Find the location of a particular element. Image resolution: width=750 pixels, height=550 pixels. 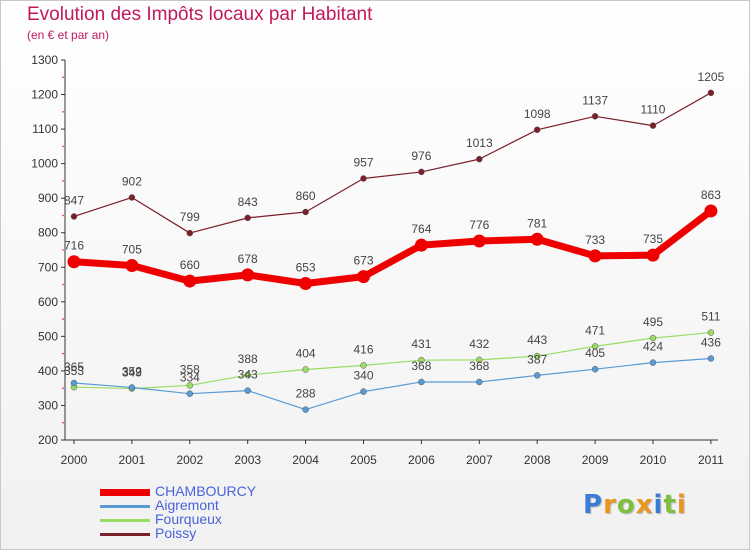

x-tick-label: 2006 is located at coordinates (421, 460).